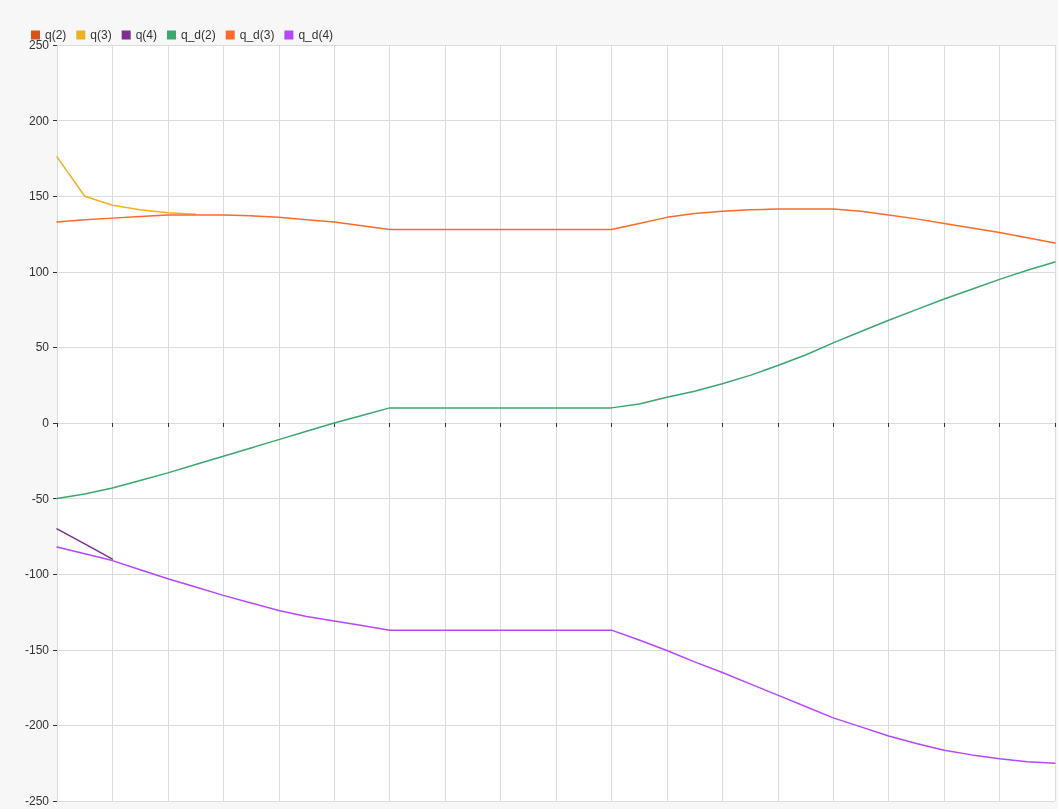 The height and width of the screenshot is (809, 1058). I want to click on y-tick-label: 200, so click(39, 120).